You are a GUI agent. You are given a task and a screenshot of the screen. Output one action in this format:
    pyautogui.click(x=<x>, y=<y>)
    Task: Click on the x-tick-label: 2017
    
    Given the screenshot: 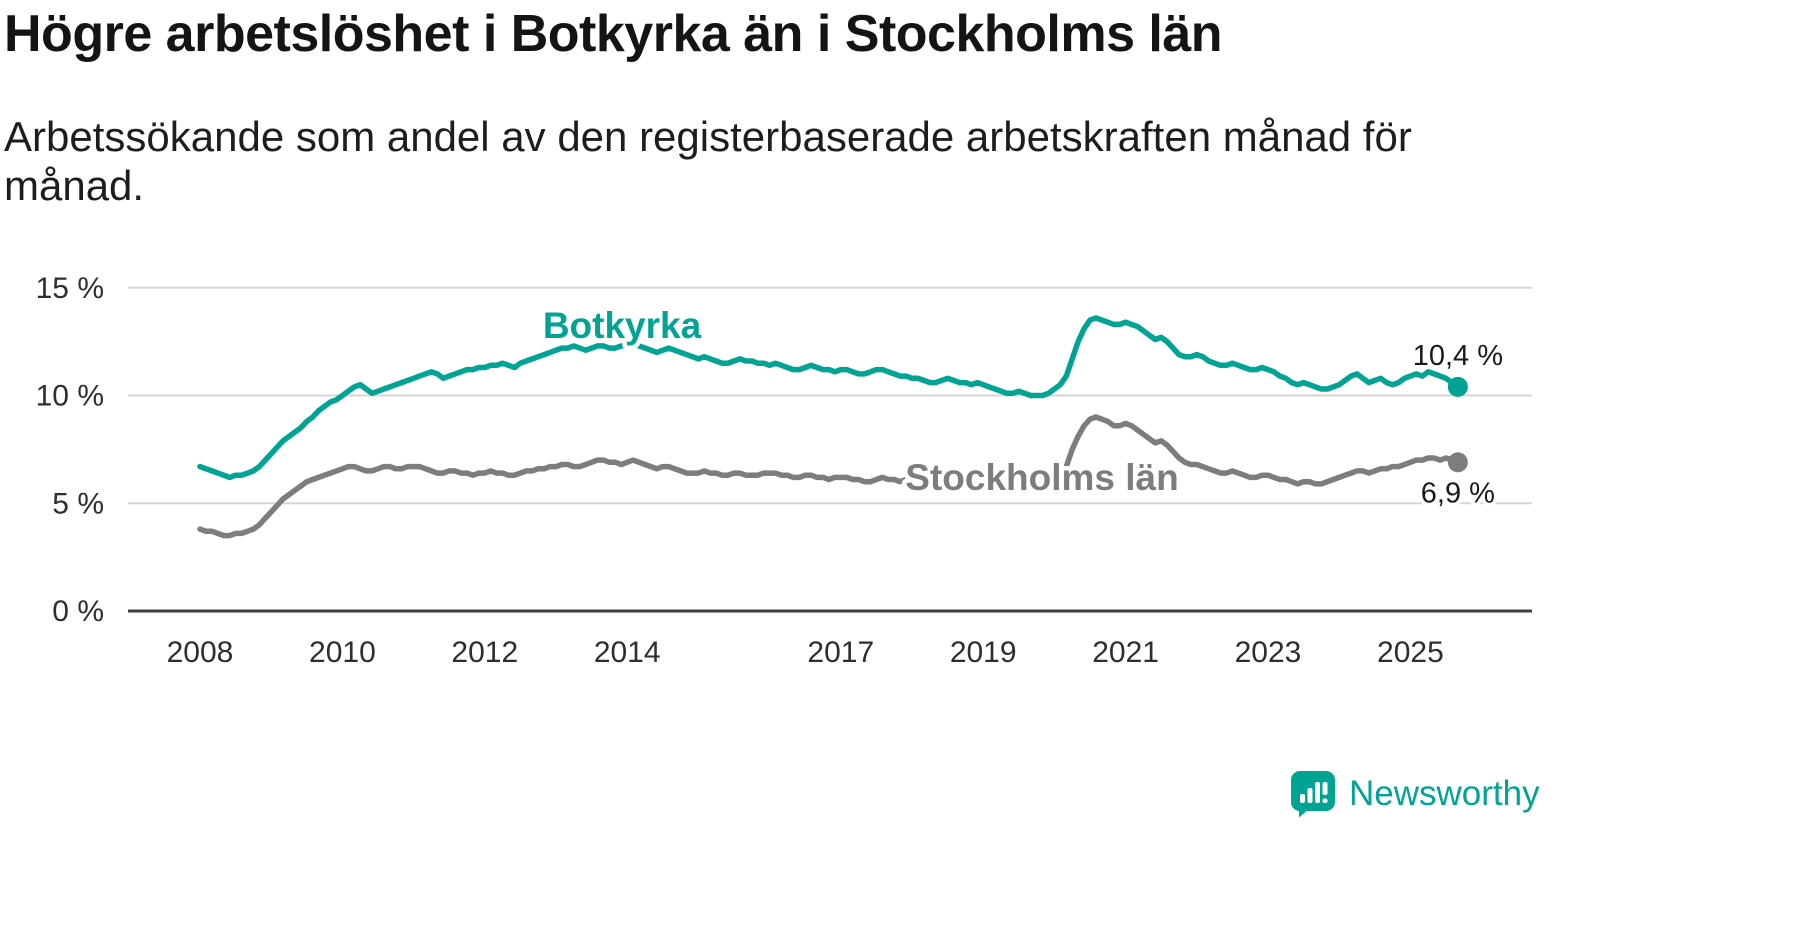 What is the action you would take?
    pyautogui.click(x=840, y=652)
    